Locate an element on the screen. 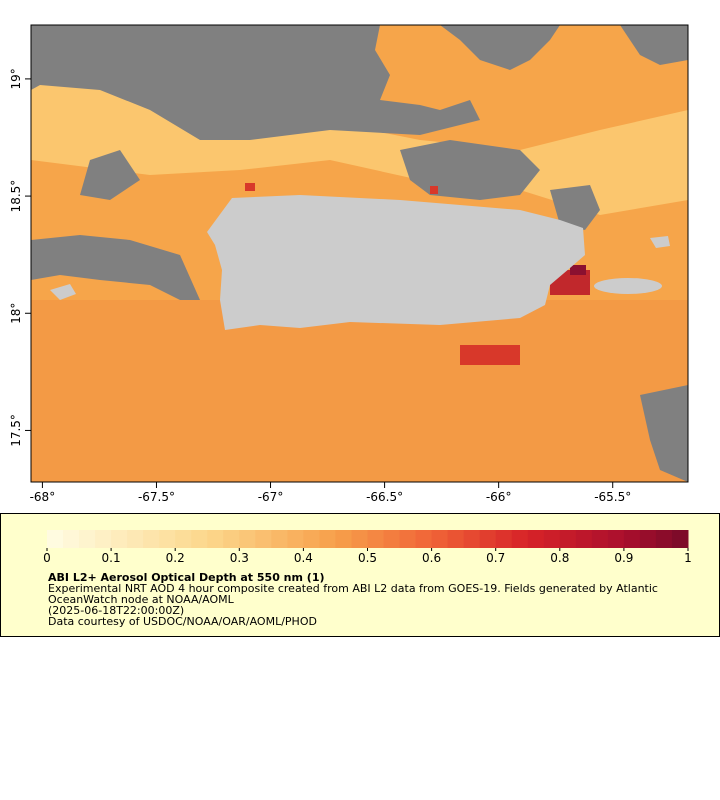  colorbar-tick-label: 0.9 is located at coordinates (623, 558).